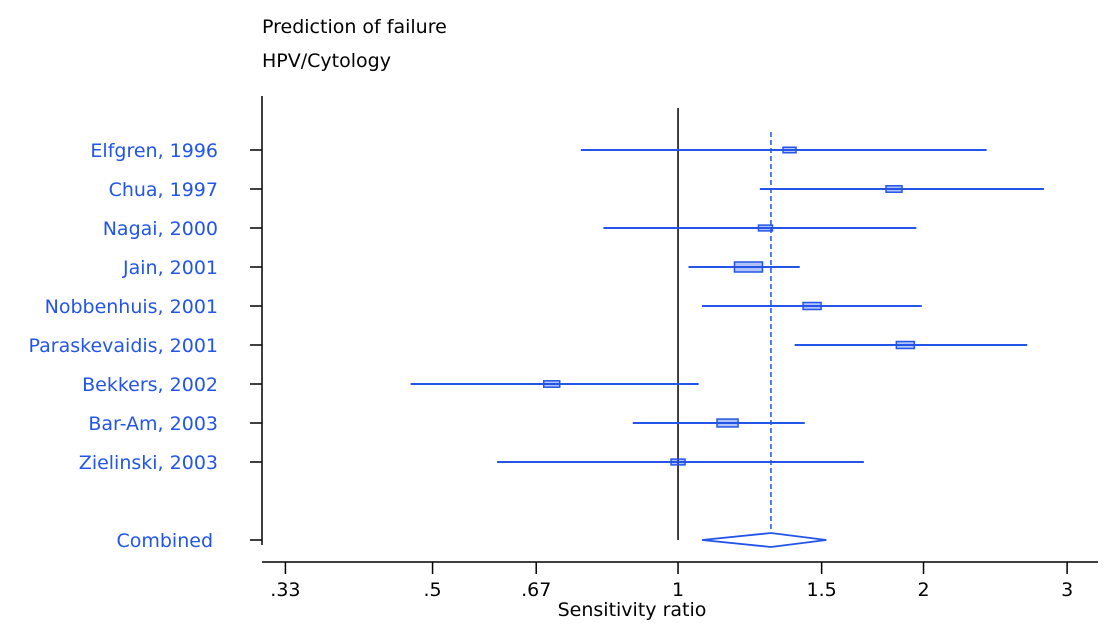 This screenshot has width=1113, height=631. What do you see at coordinates (471, 541) in the screenshot?
I see `combined-row: Combined` at bounding box center [471, 541].